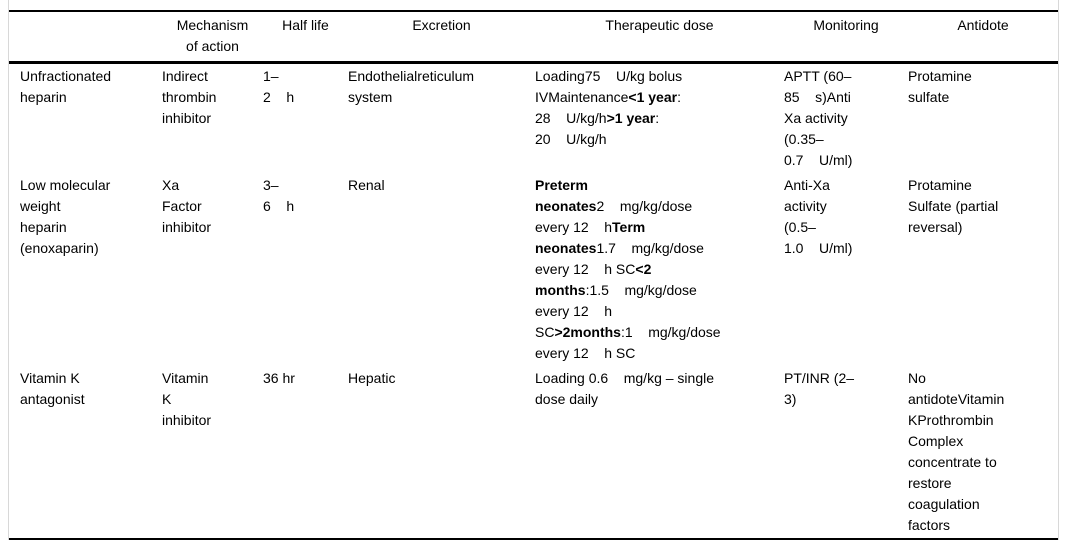 Image resolution: width=1065 pixels, height=551 pixels. Describe the element at coordinates (187, 206) in the screenshot. I see `cell-lmwh-mechanism: Xa Factor inhibitor` at that location.